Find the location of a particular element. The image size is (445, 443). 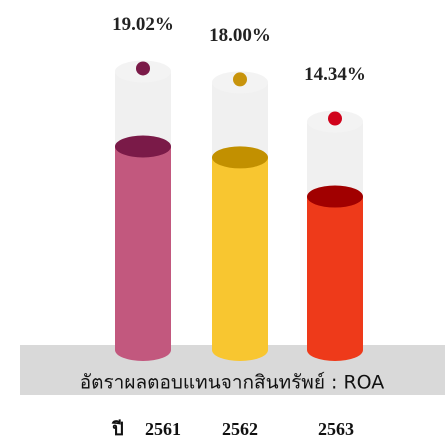

x-tick-label: 2562 is located at coordinates (240, 429).